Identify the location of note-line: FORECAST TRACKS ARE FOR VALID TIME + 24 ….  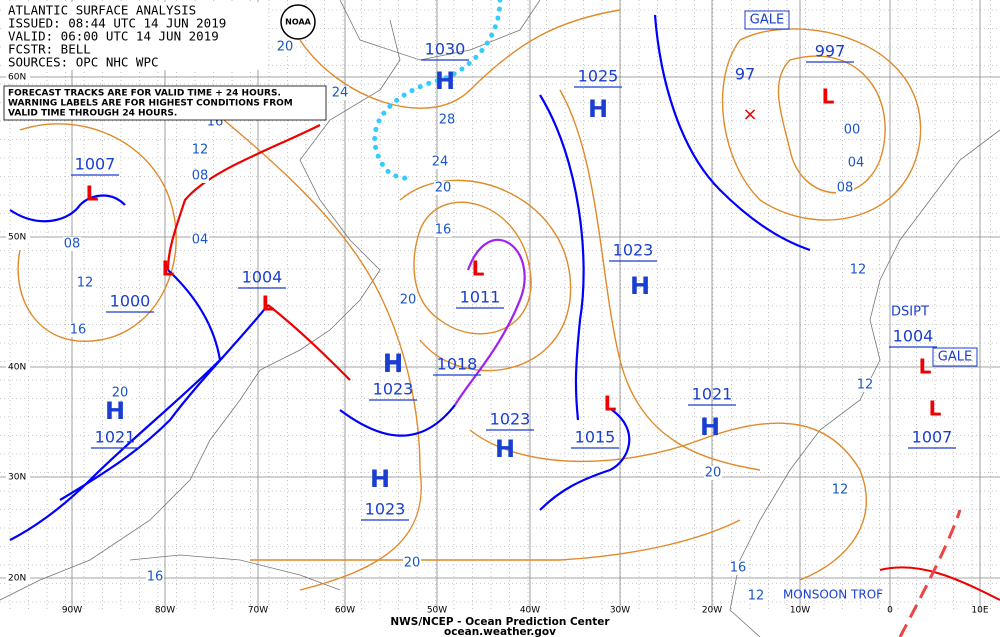
(144, 94).